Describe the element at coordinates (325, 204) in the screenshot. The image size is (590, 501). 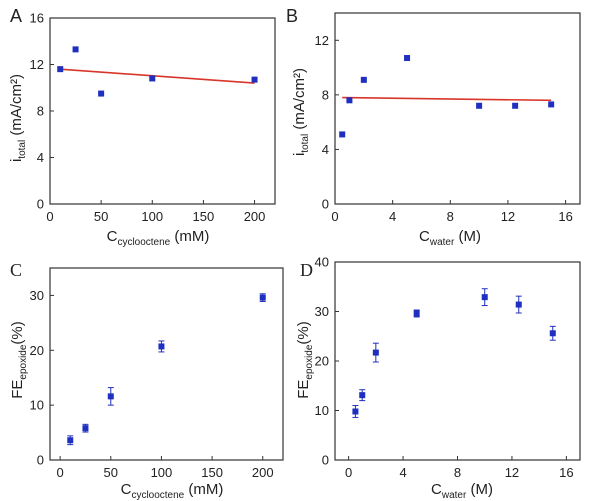
I see `y-tick-label-b-0: 0` at that location.